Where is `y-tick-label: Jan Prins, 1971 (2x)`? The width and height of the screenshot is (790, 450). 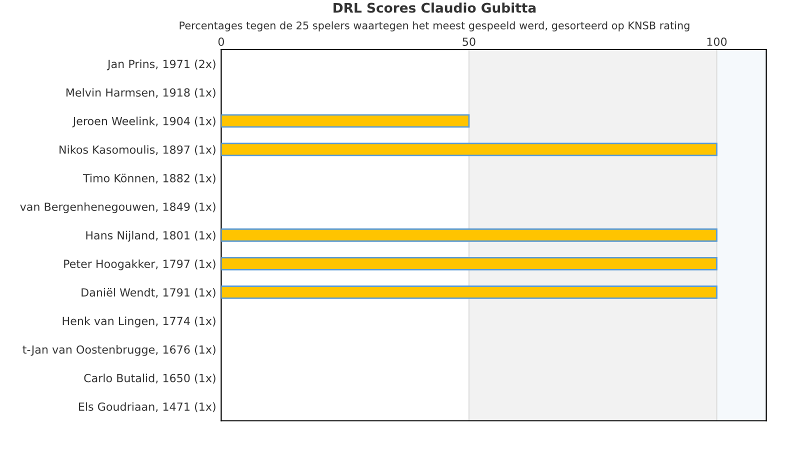 y-tick-label: Jan Prins, 1971 (2x) is located at coordinates (161, 65).